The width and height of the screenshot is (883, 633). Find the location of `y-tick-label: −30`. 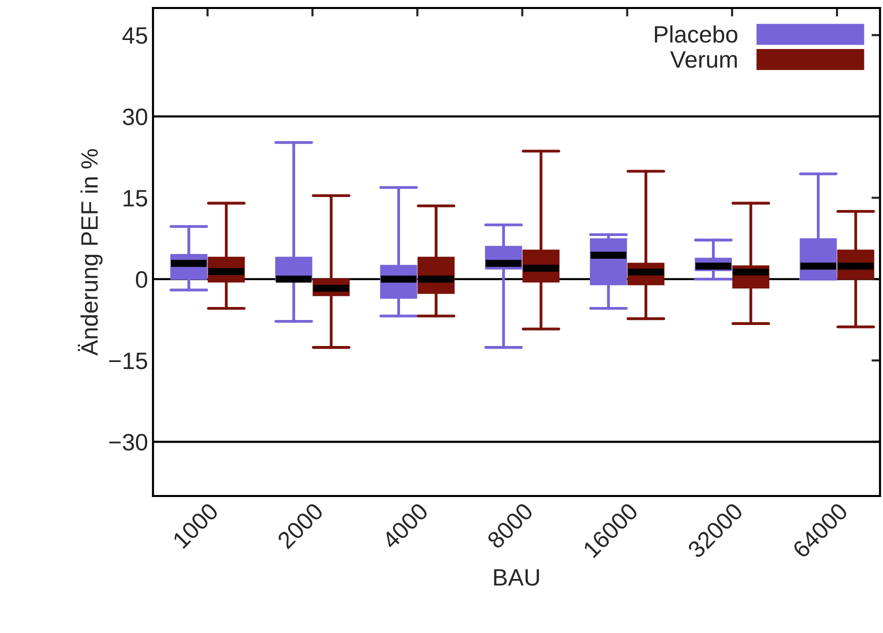

y-tick-label: −30 is located at coordinates (128, 442).